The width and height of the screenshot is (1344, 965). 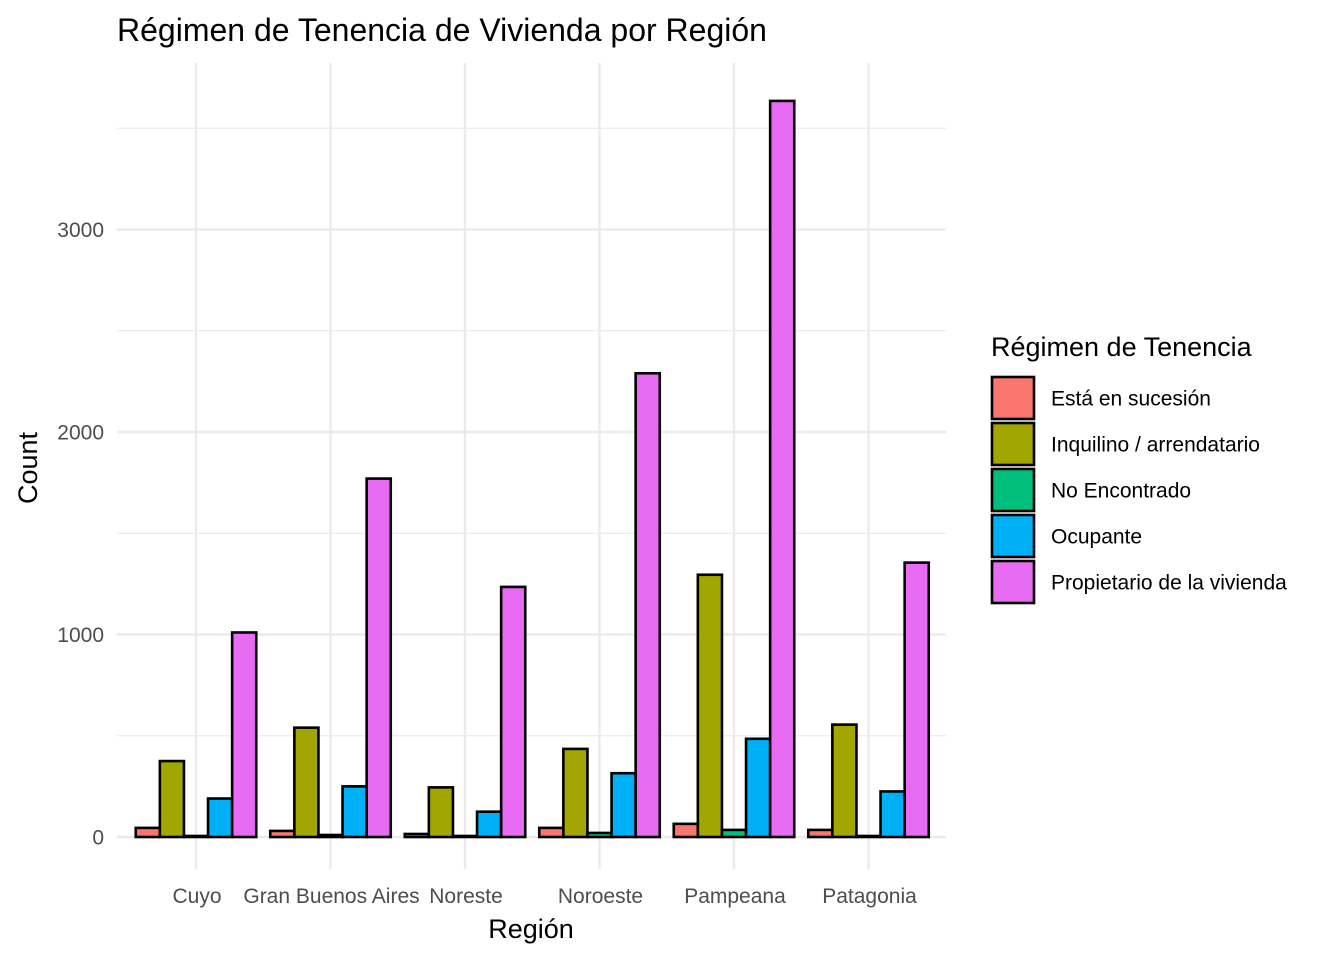 What do you see at coordinates (331, 896) in the screenshot?
I see `x-tick-label: Gran Buenos Aires` at bounding box center [331, 896].